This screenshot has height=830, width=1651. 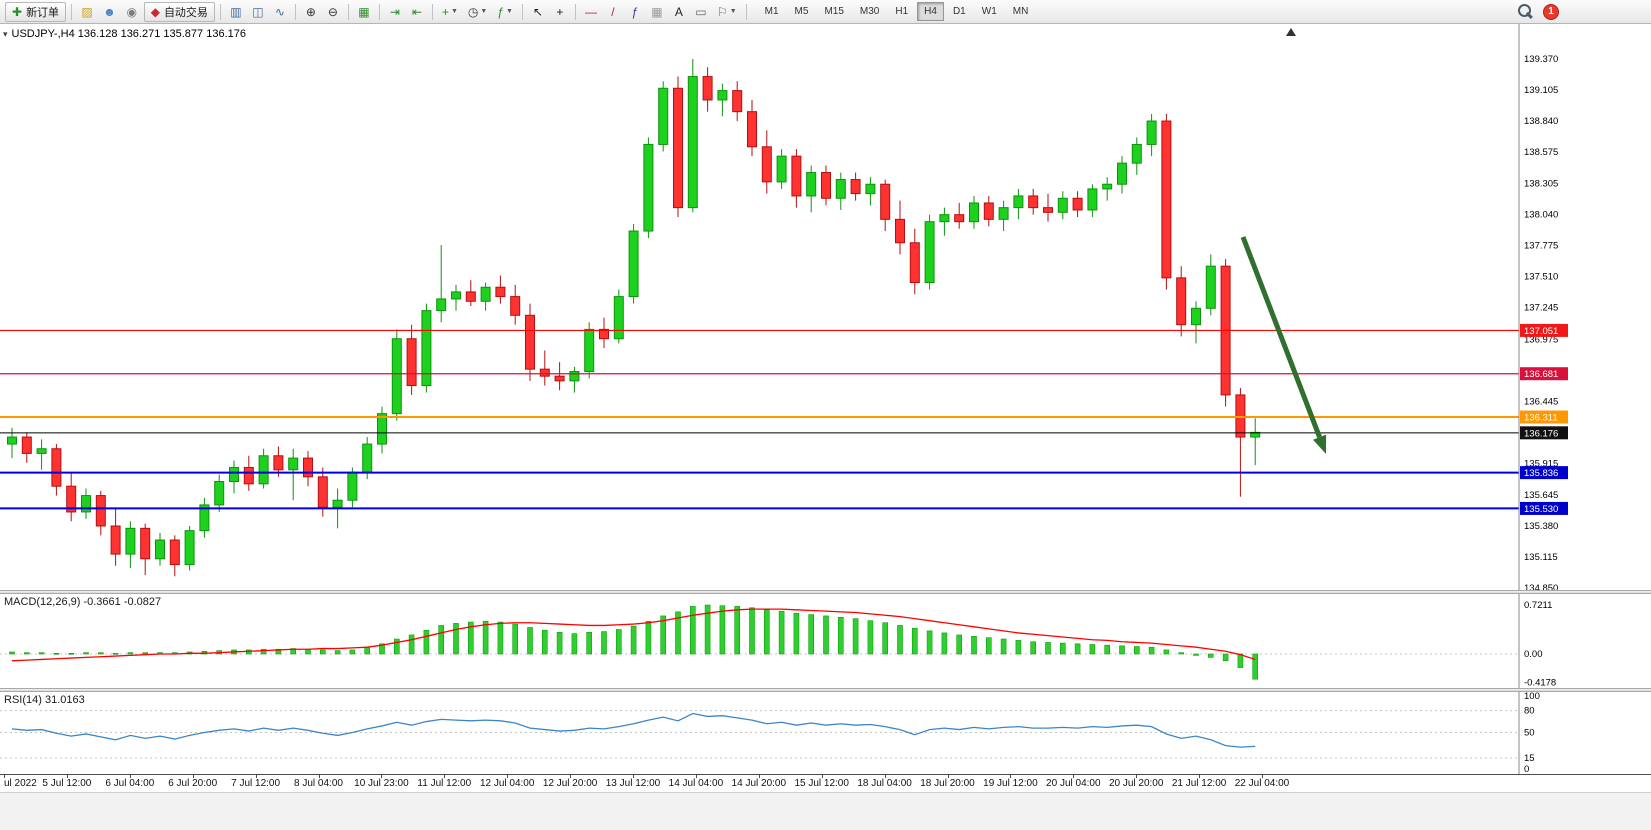 I want to click on time-axis-label: 8 Jul 04:00, so click(x=318, y=783).